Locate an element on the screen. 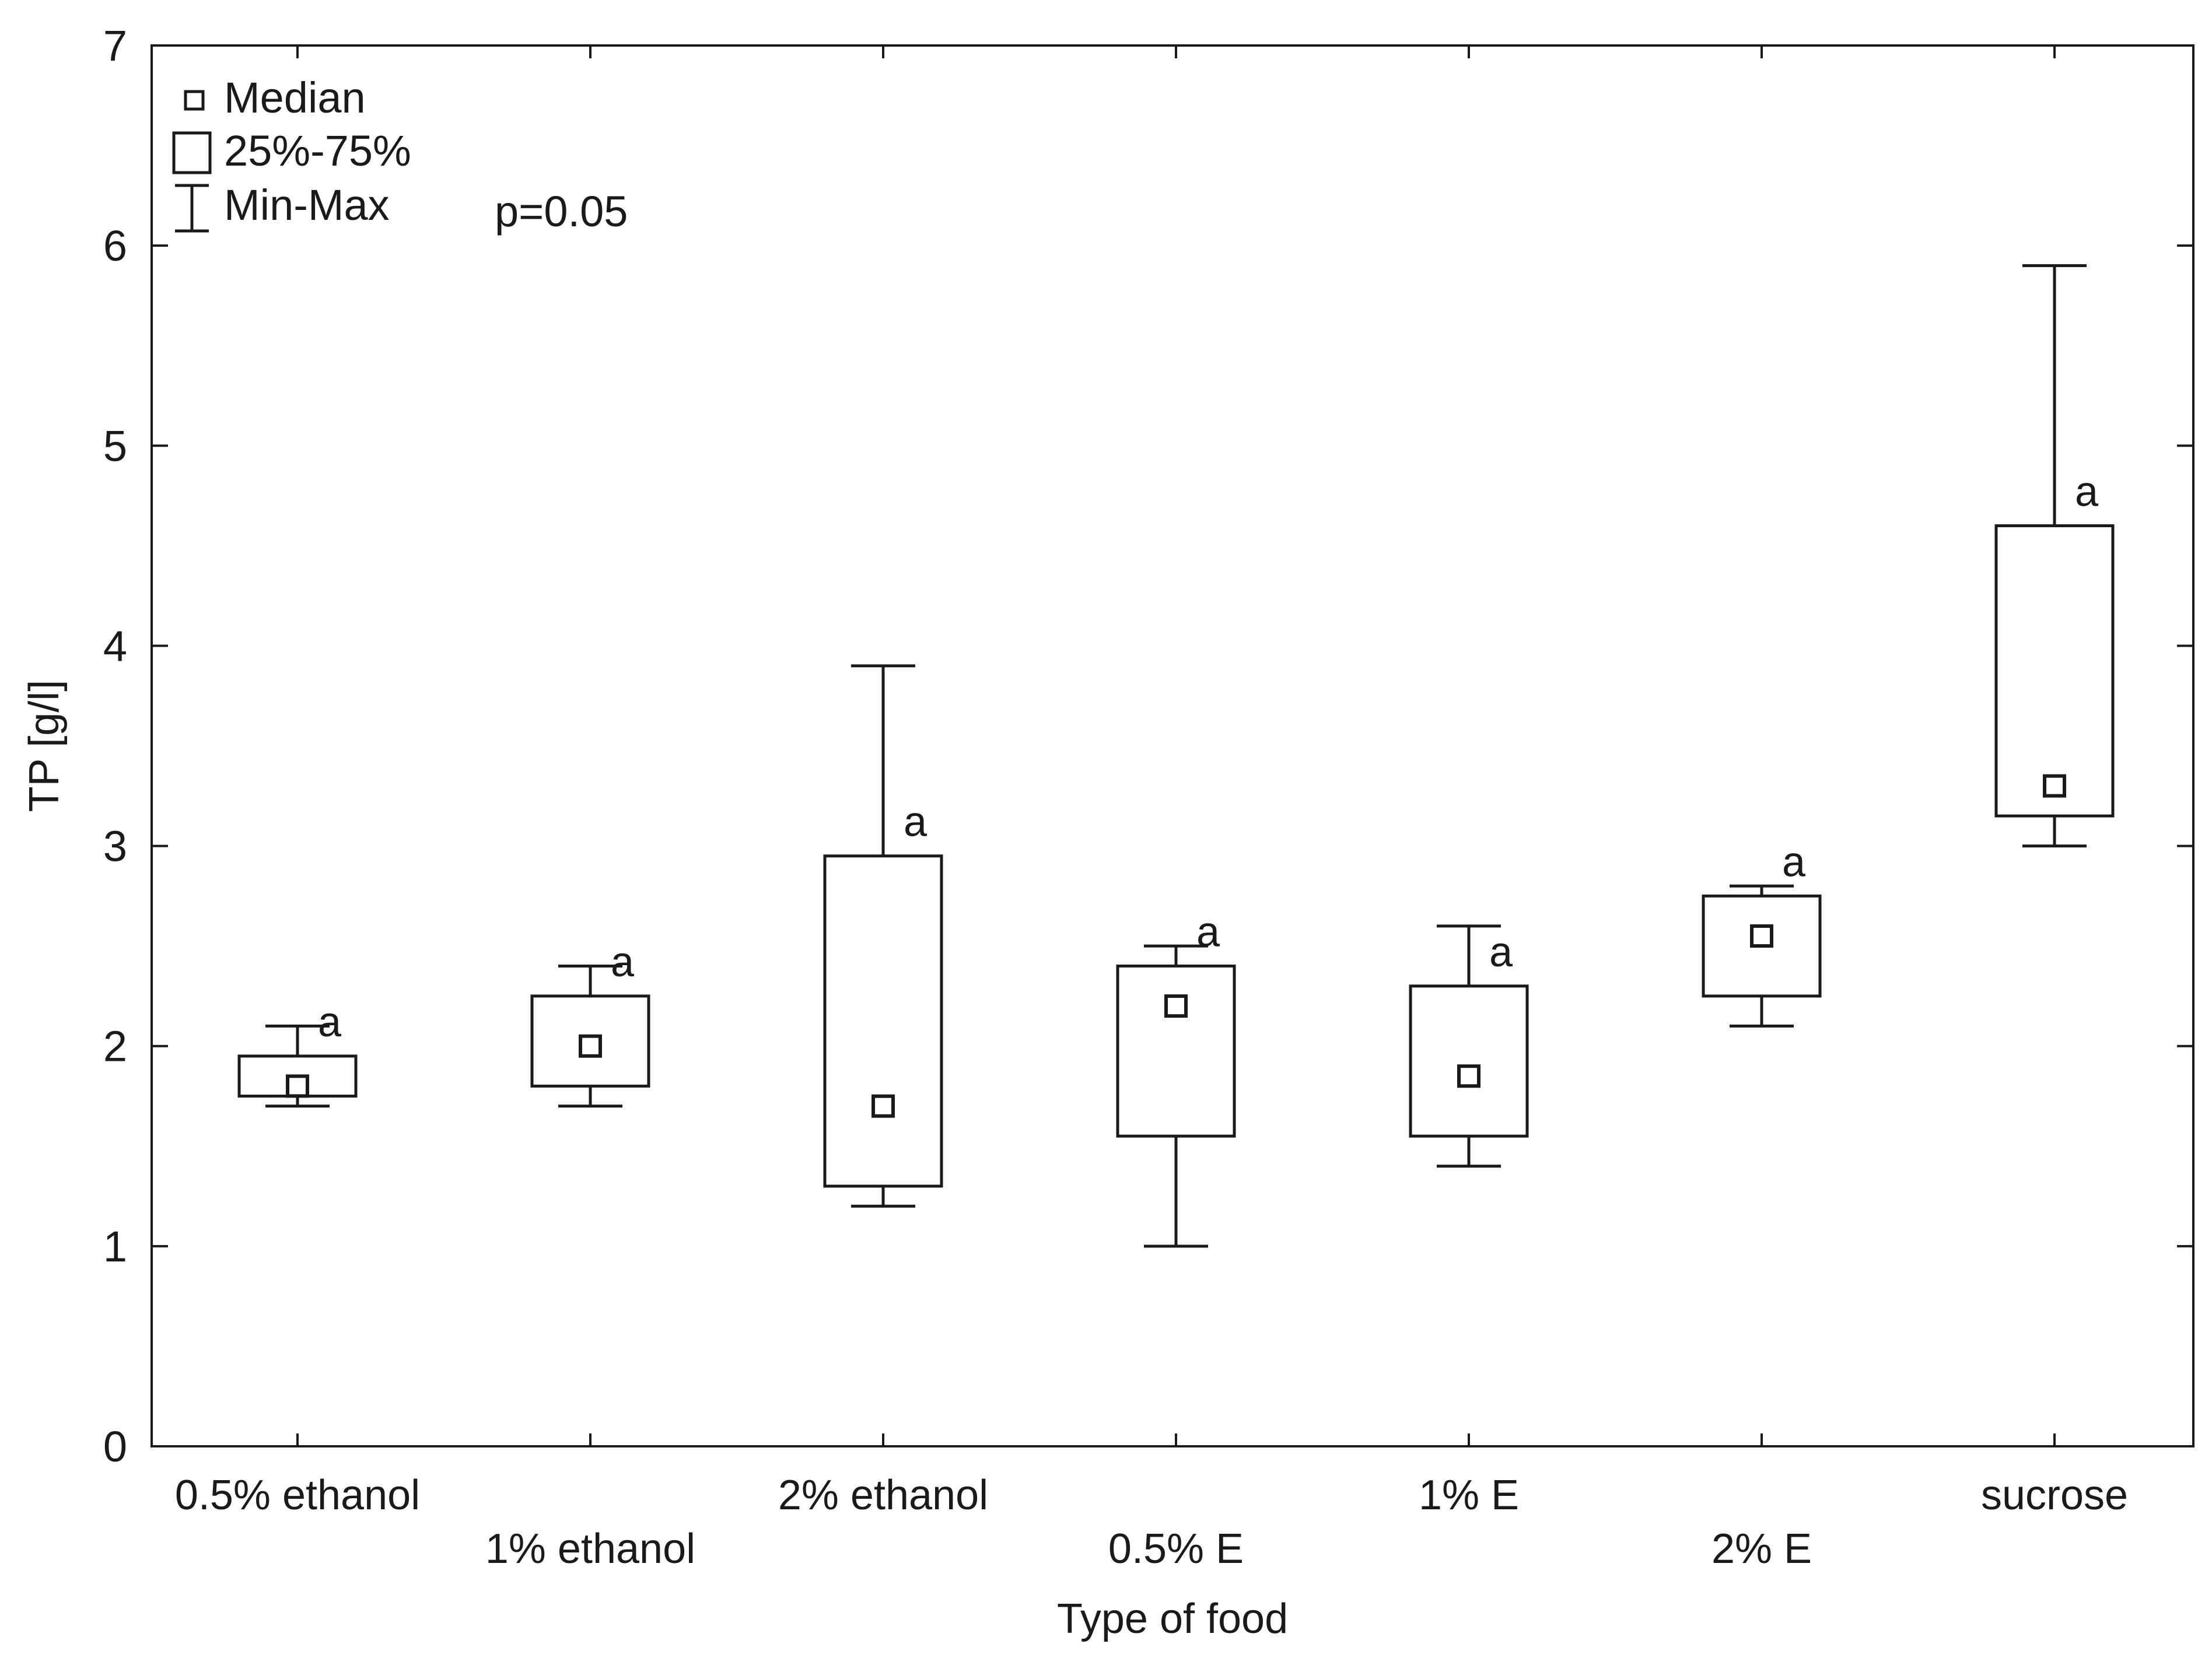 The height and width of the screenshot is (1665, 2212). y-tick-label: 5 is located at coordinates (115, 446).